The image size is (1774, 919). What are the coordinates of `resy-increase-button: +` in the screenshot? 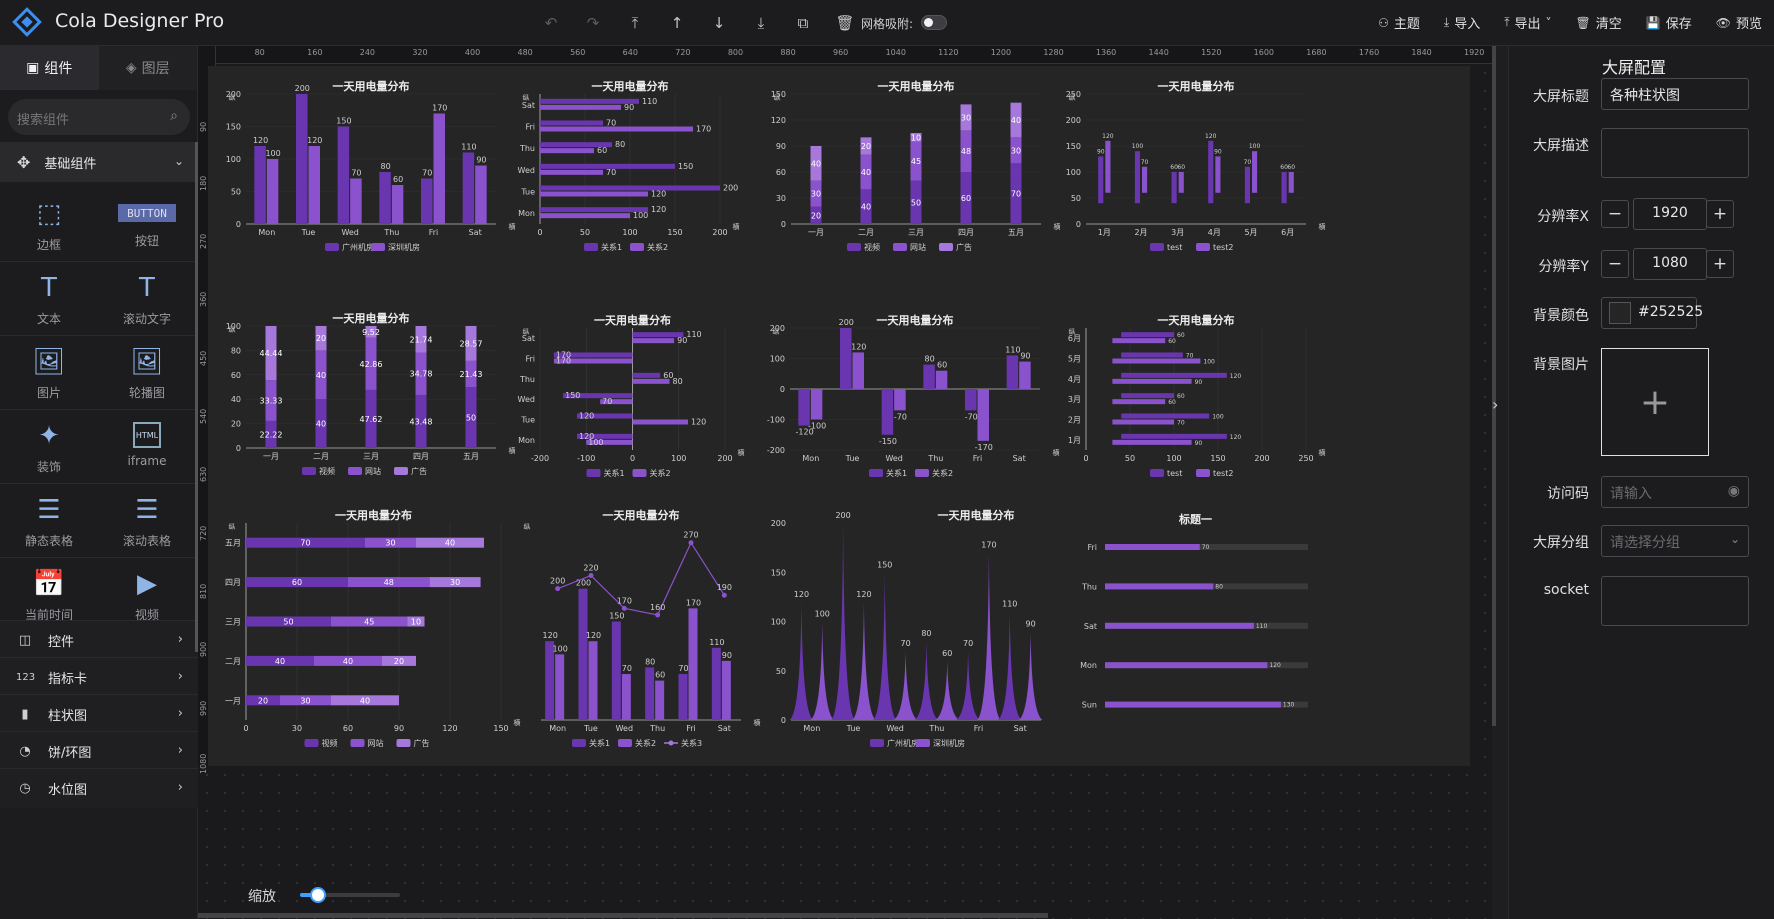 It's located at (1720, 264).